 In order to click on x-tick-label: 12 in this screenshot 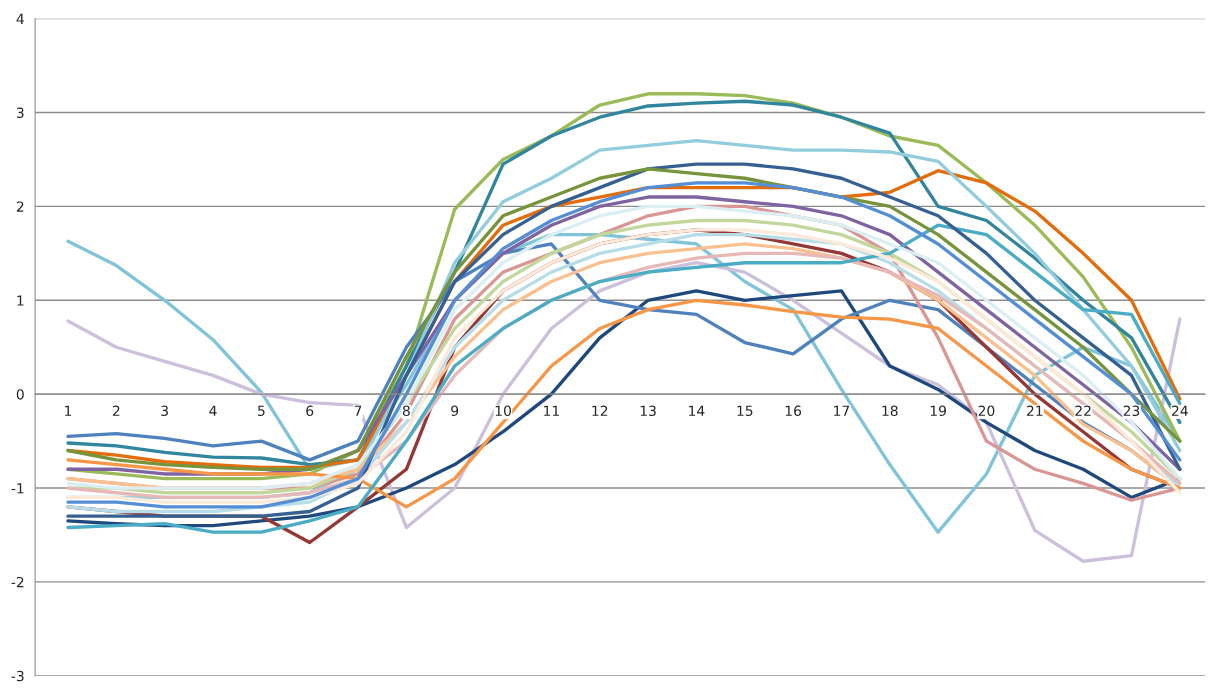, I will do `click(600, 410)`.